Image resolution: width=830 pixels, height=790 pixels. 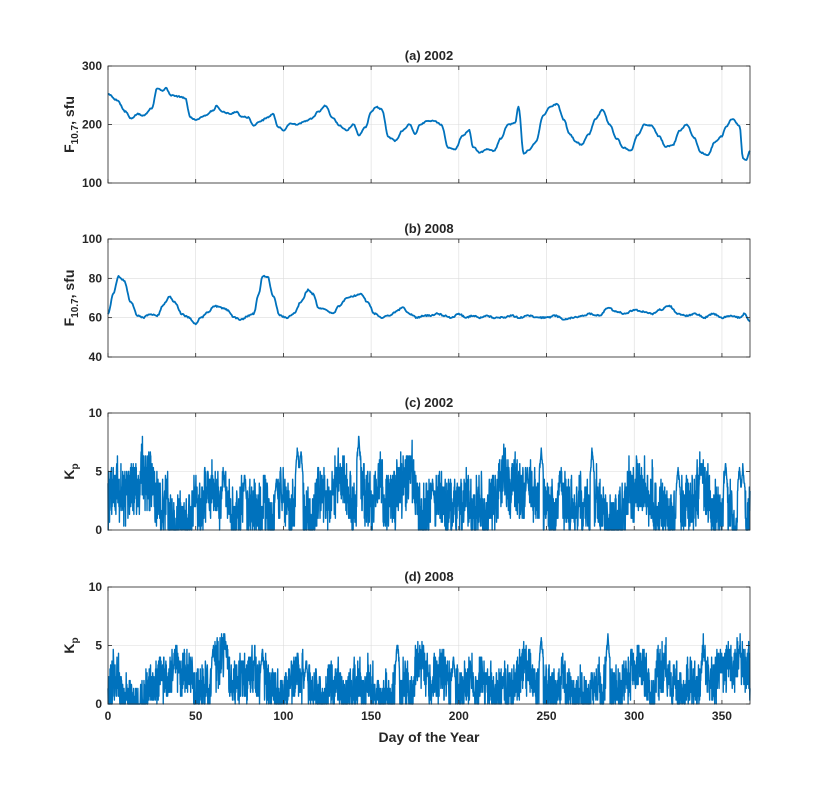 What do you see at coordinates (92, 66) in the screenshot?
I see `y-tick-label: 300` at bounding box center [92, 66].